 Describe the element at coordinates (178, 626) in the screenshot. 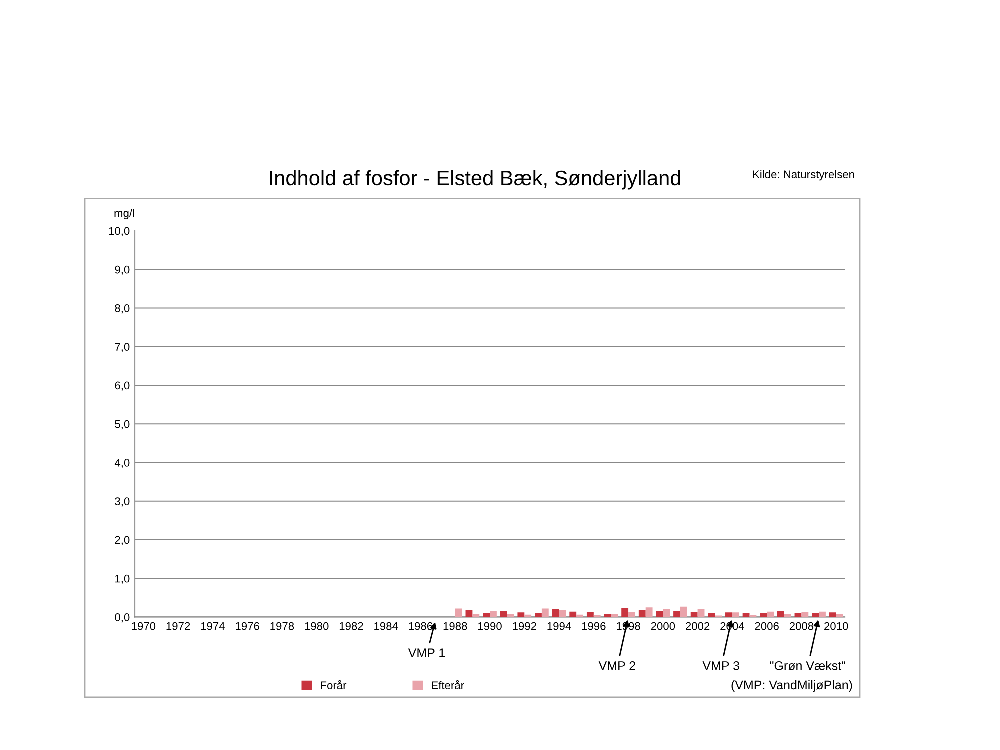

I see `x-tick-label: 1972` at that location.